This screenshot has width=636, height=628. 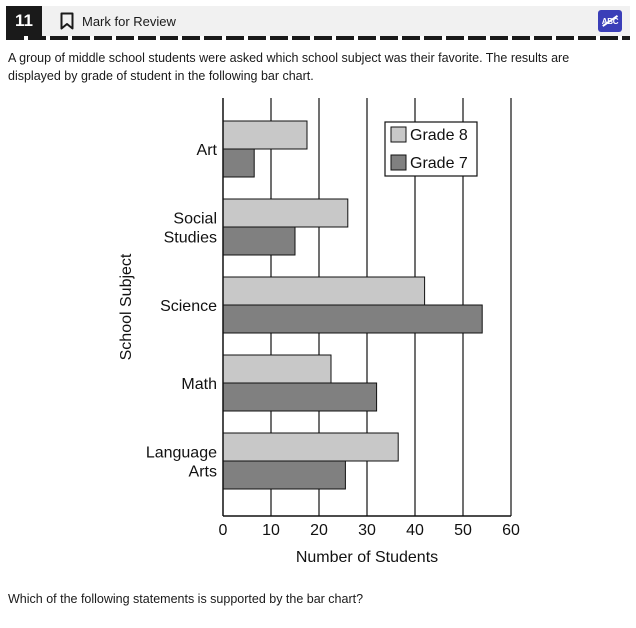 What do you see at coordinates (439, 135) in the screenshot?
I see `legend-label: Grade 8` at bounding box center [439, 135].